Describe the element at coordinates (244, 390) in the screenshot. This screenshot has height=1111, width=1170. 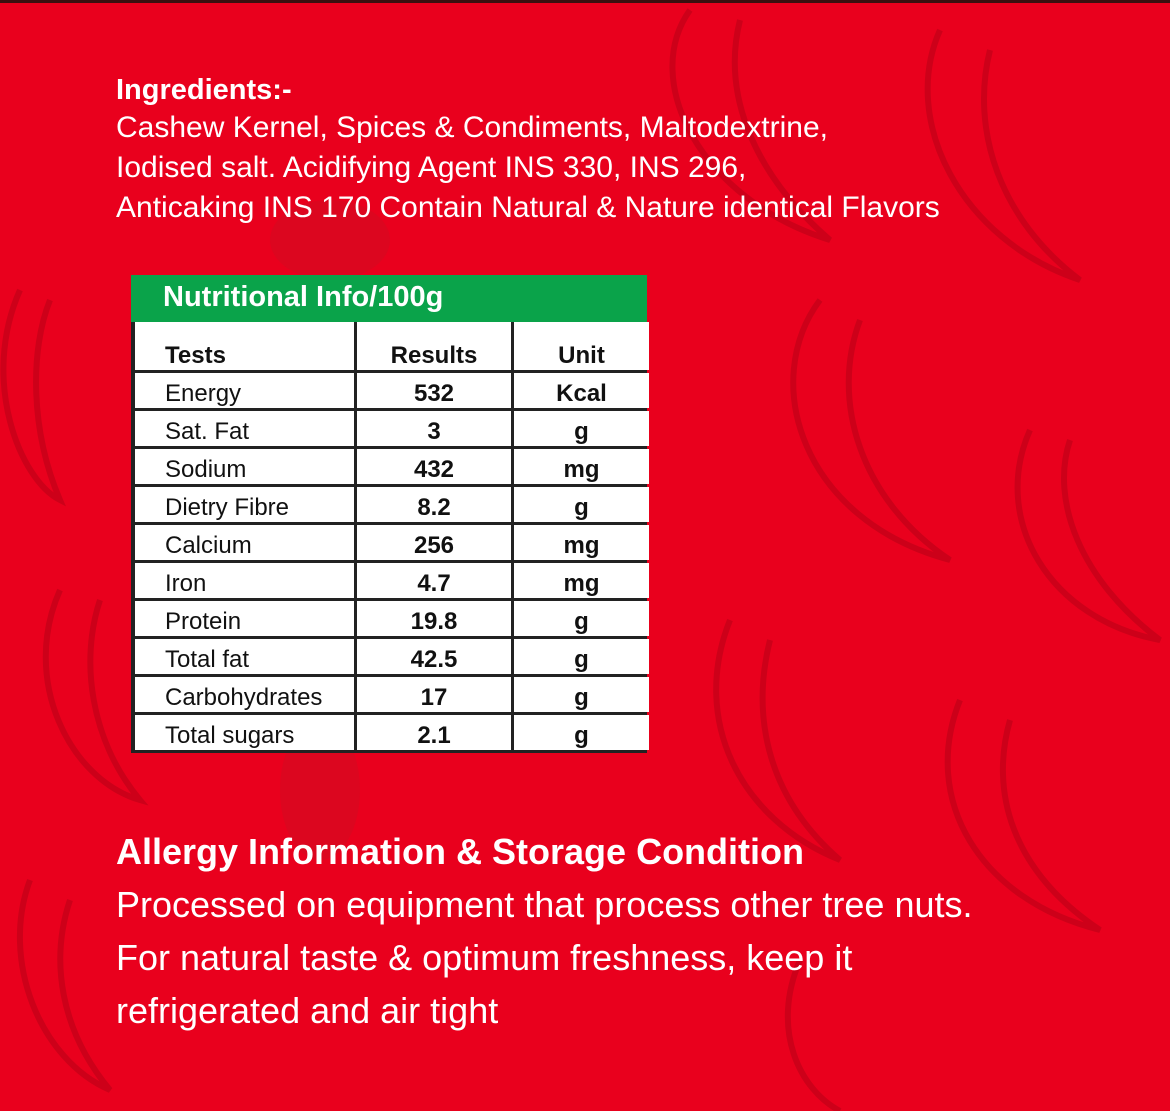
I see `test-name-cell: Energy` at that location.